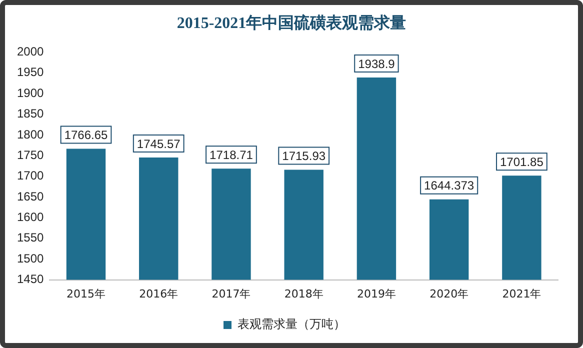  Describe the element at coordinates (232, 155) in the screenshot. I see `data-label: 1718.71` at that location.